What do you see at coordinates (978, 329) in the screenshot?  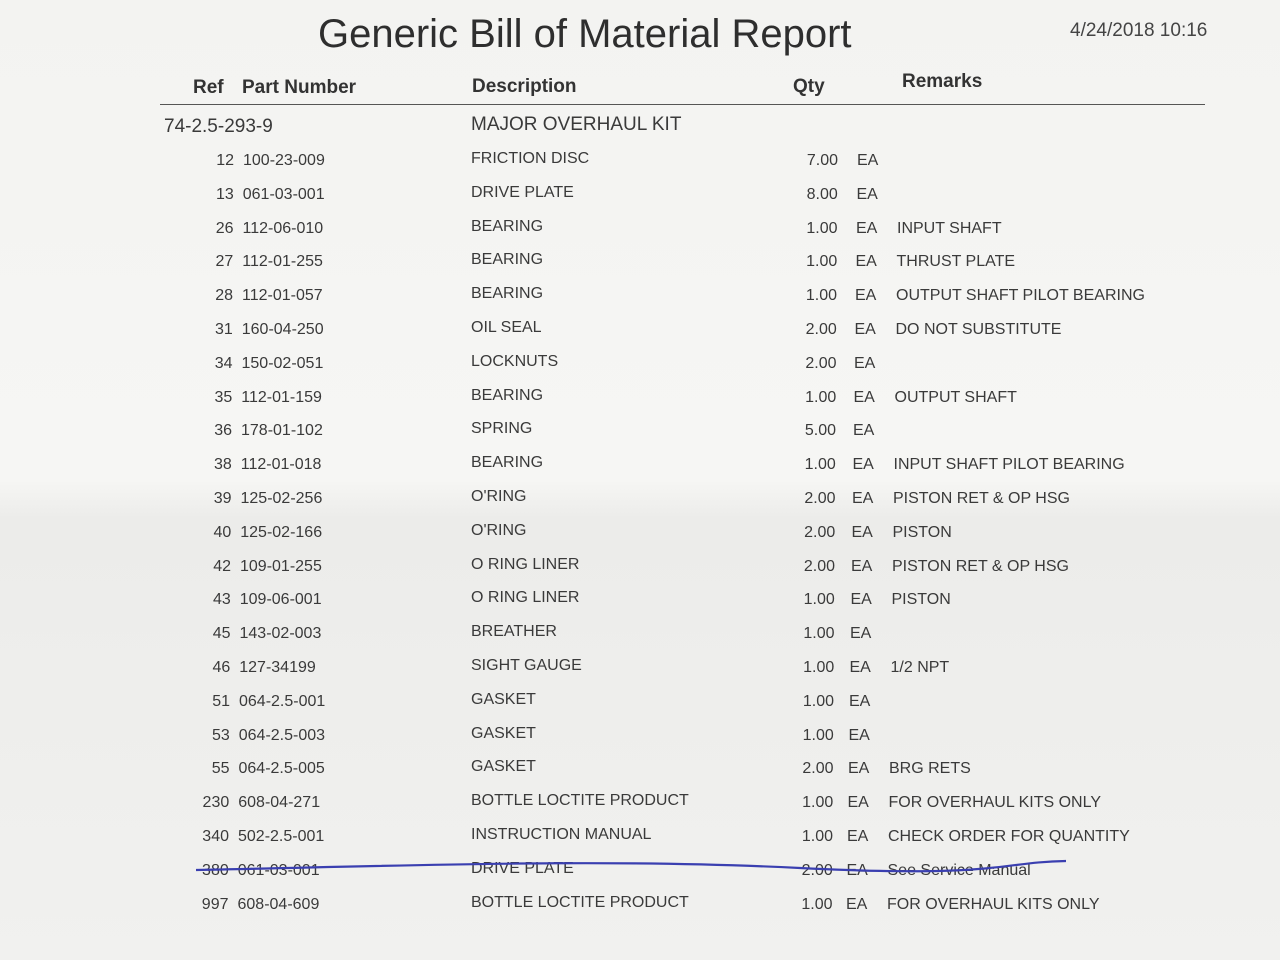 I see `remarks: DO NOT SUBSTITUTE` at bounding box center [978, 329].